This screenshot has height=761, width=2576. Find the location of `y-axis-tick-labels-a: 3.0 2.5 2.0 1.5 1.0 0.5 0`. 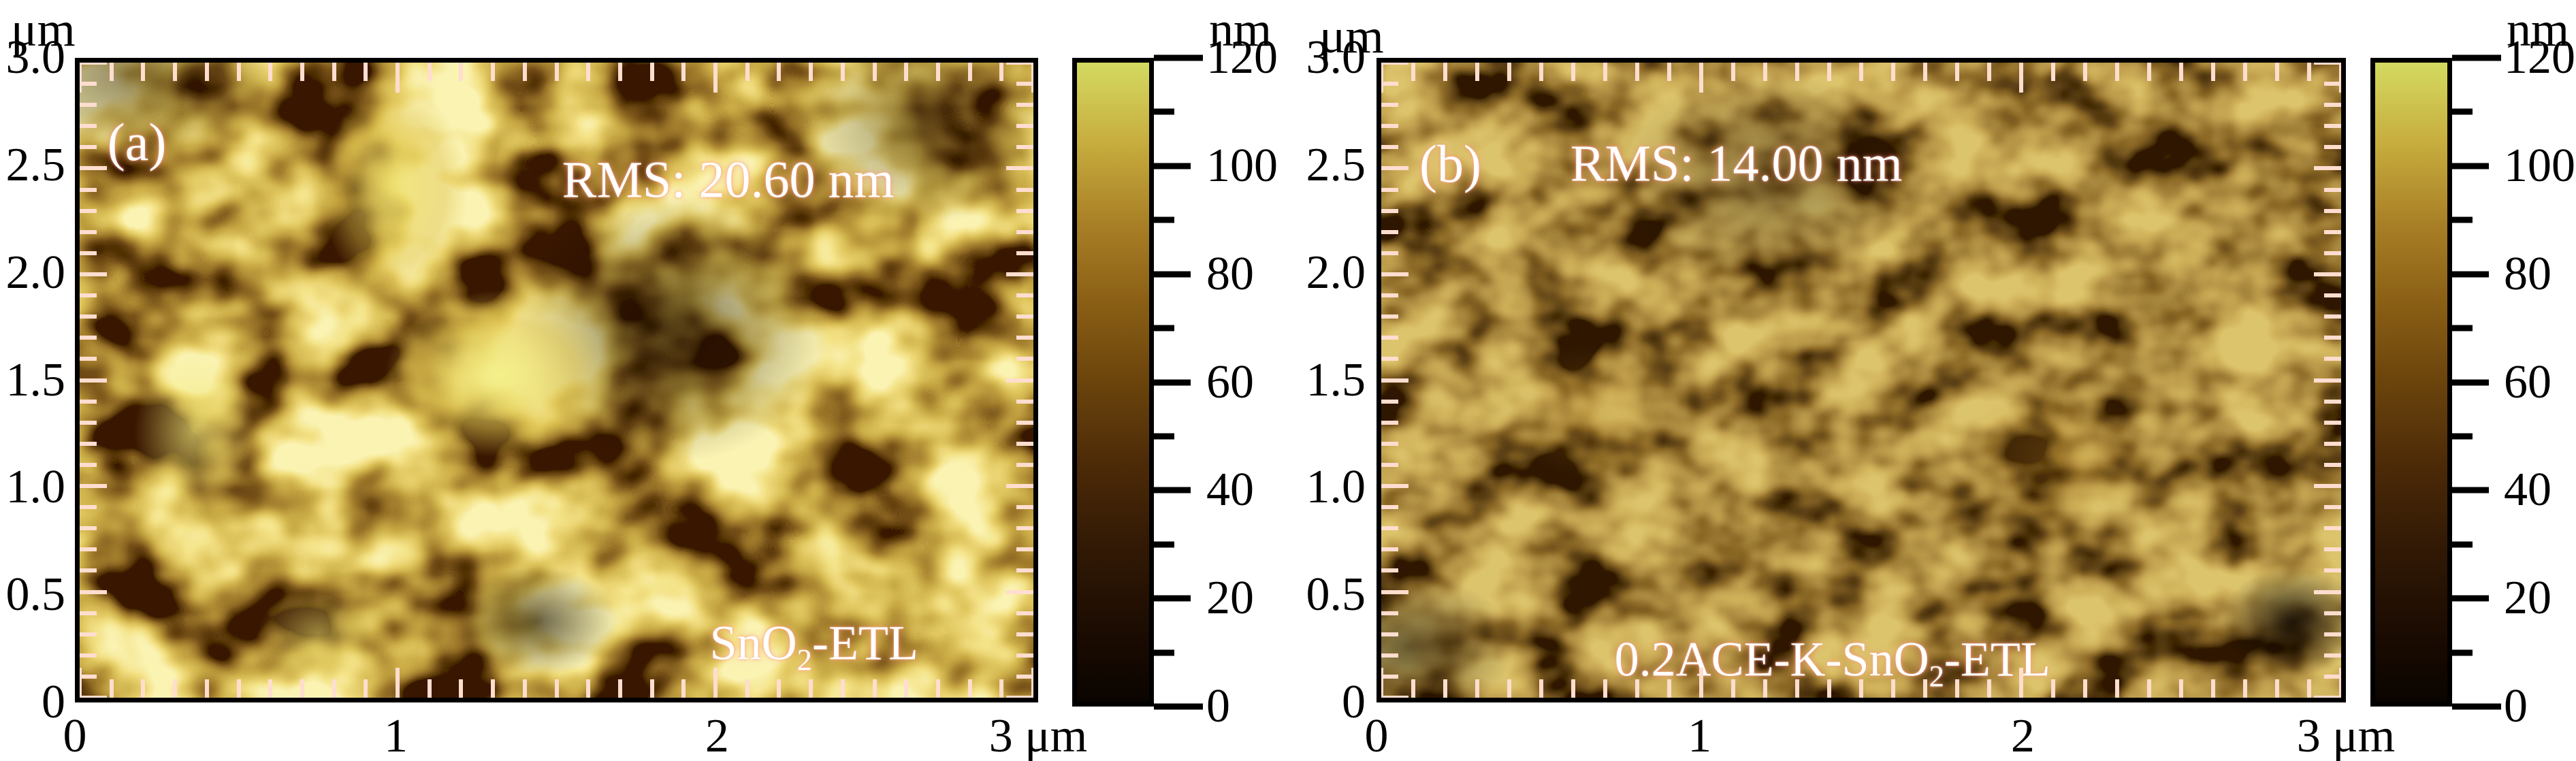

y-axis-tick-labels-a: 3.0 2.5 2.0 1.5 1.0 0.5 0 is located at coordinates (33, 379).